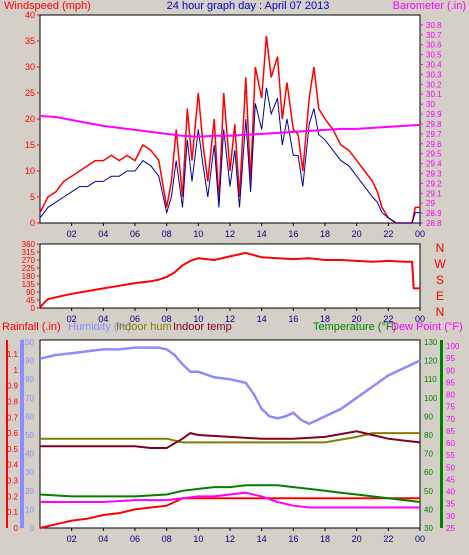 This screenshot has height=555, width=469. Describe the element at coordinates (230, 439) in the screenshot. I see `series-indoor_temp-line` at that location.